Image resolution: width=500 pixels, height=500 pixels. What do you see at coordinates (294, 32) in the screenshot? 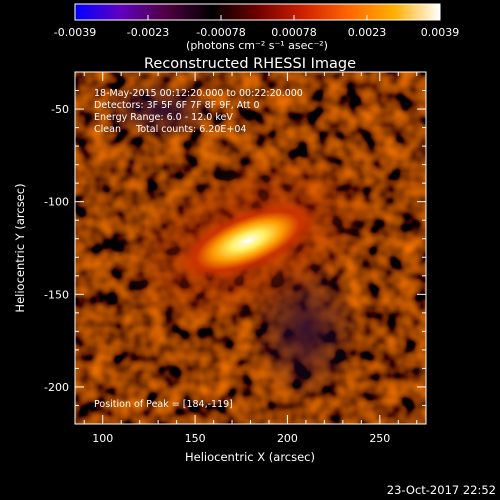
I see `colorbar-tick-label: 0.00078` at bounding box center [294, 32].